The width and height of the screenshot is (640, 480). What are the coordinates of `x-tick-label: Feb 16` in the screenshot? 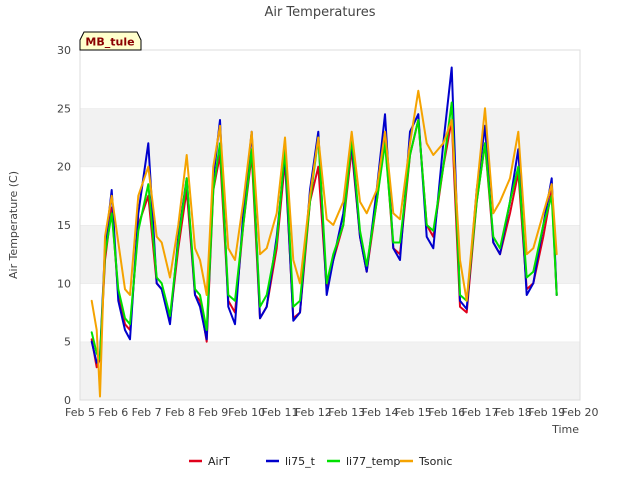 It's located at (446, 412).